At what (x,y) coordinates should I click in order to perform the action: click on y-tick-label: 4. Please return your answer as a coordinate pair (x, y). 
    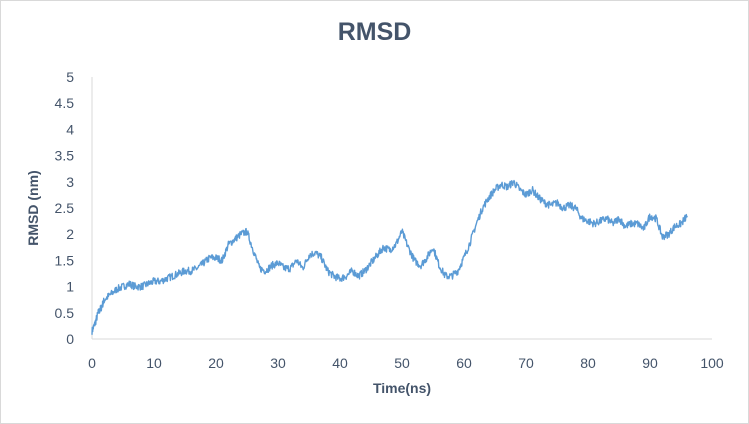
    Looking at the image, I should click on (70, 129).